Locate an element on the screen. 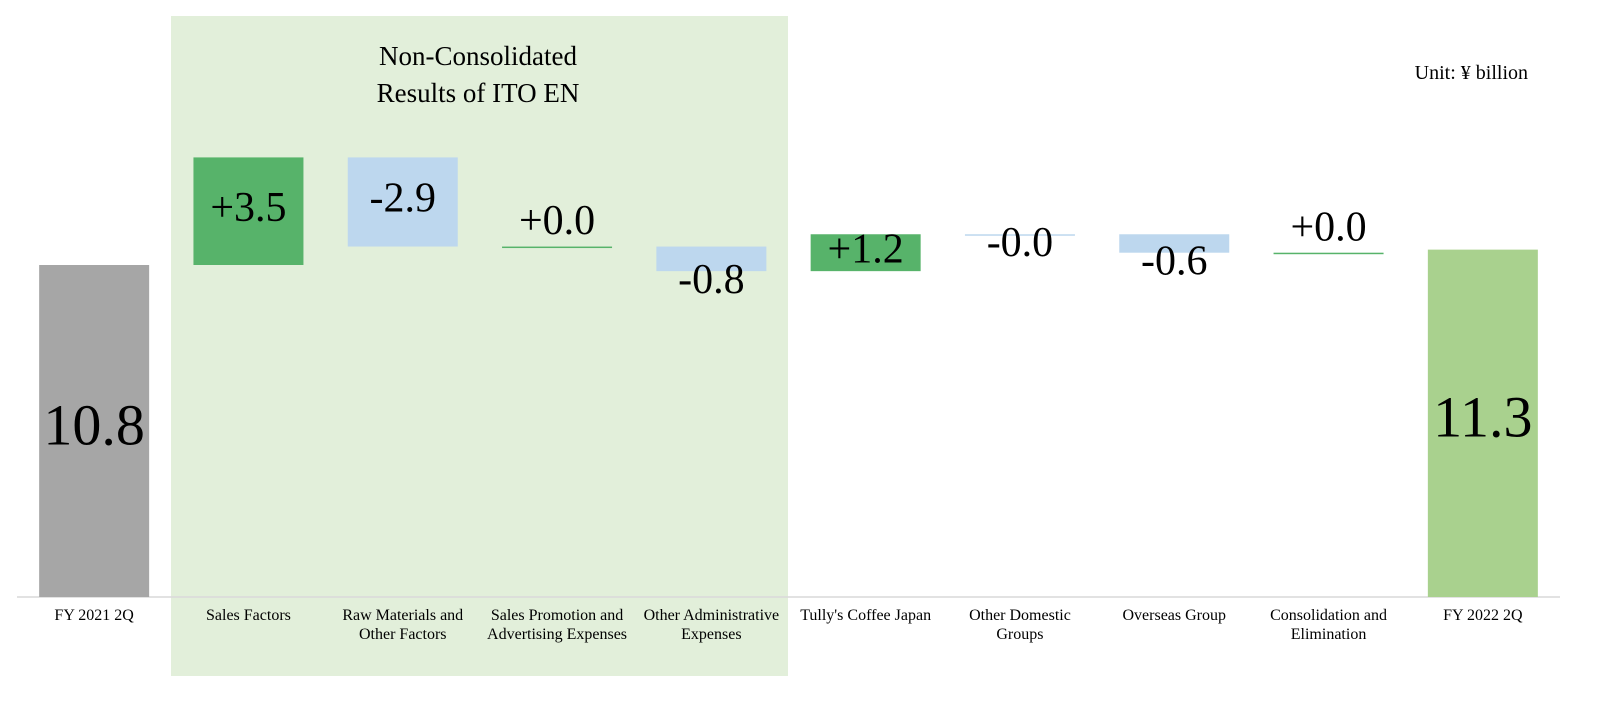 This screenshot has width=1604, height=707. value-label: 10.8 is located at coordinates (94, 424).